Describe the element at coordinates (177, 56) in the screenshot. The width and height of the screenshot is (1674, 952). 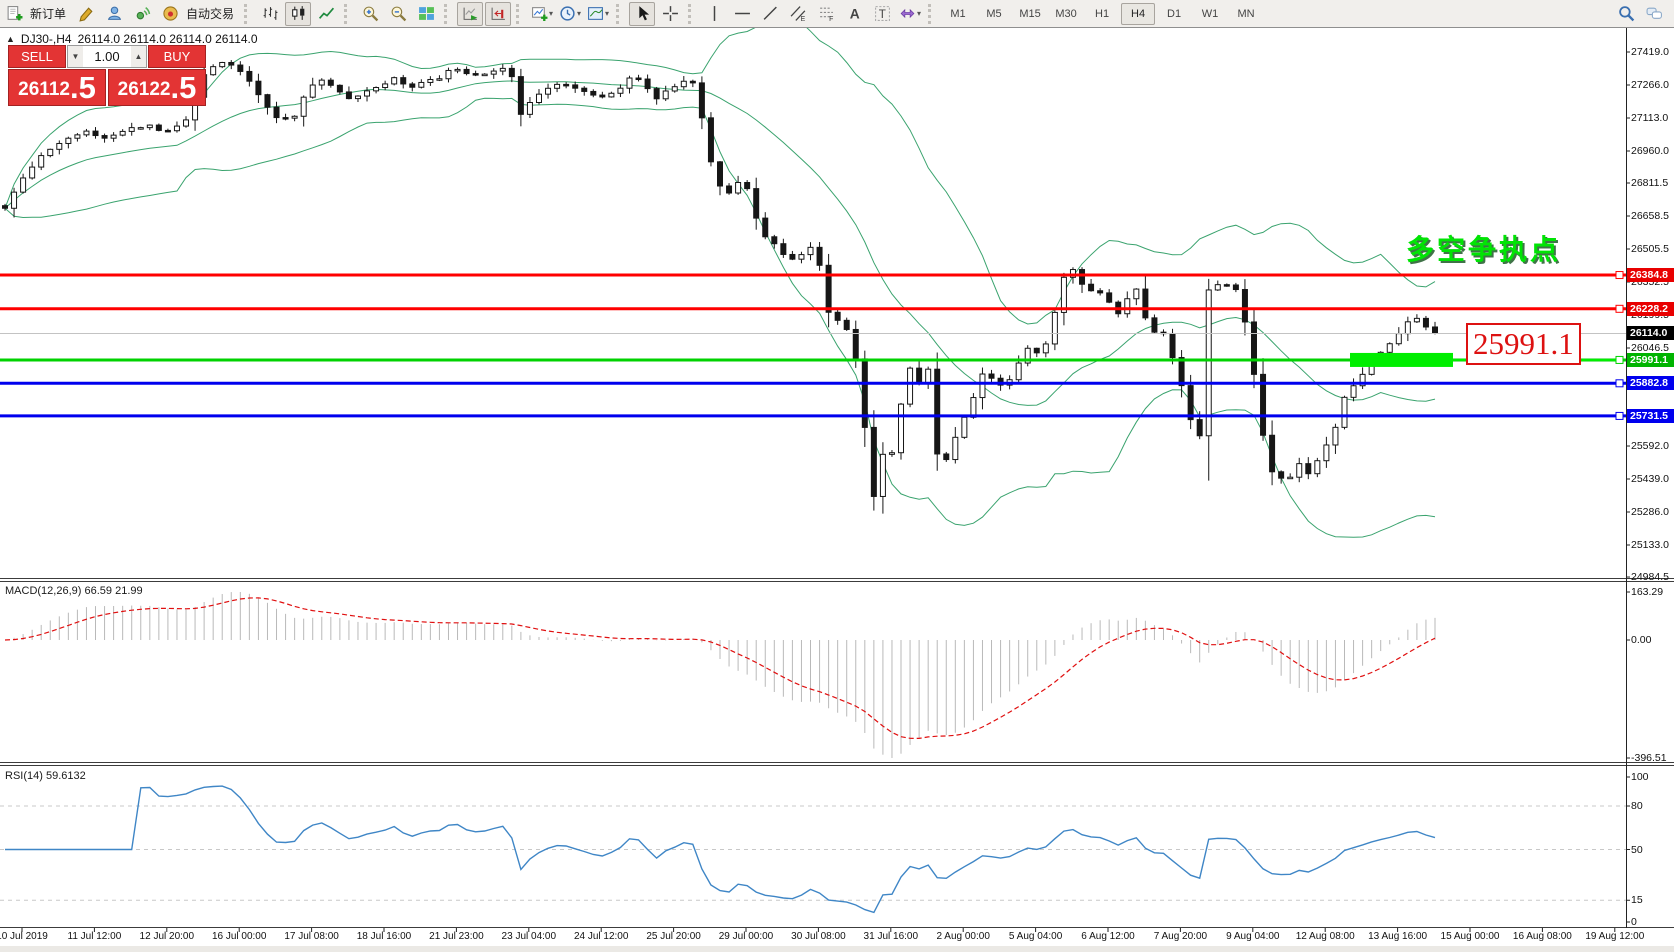
I see `buy-button: BUY` at that location.